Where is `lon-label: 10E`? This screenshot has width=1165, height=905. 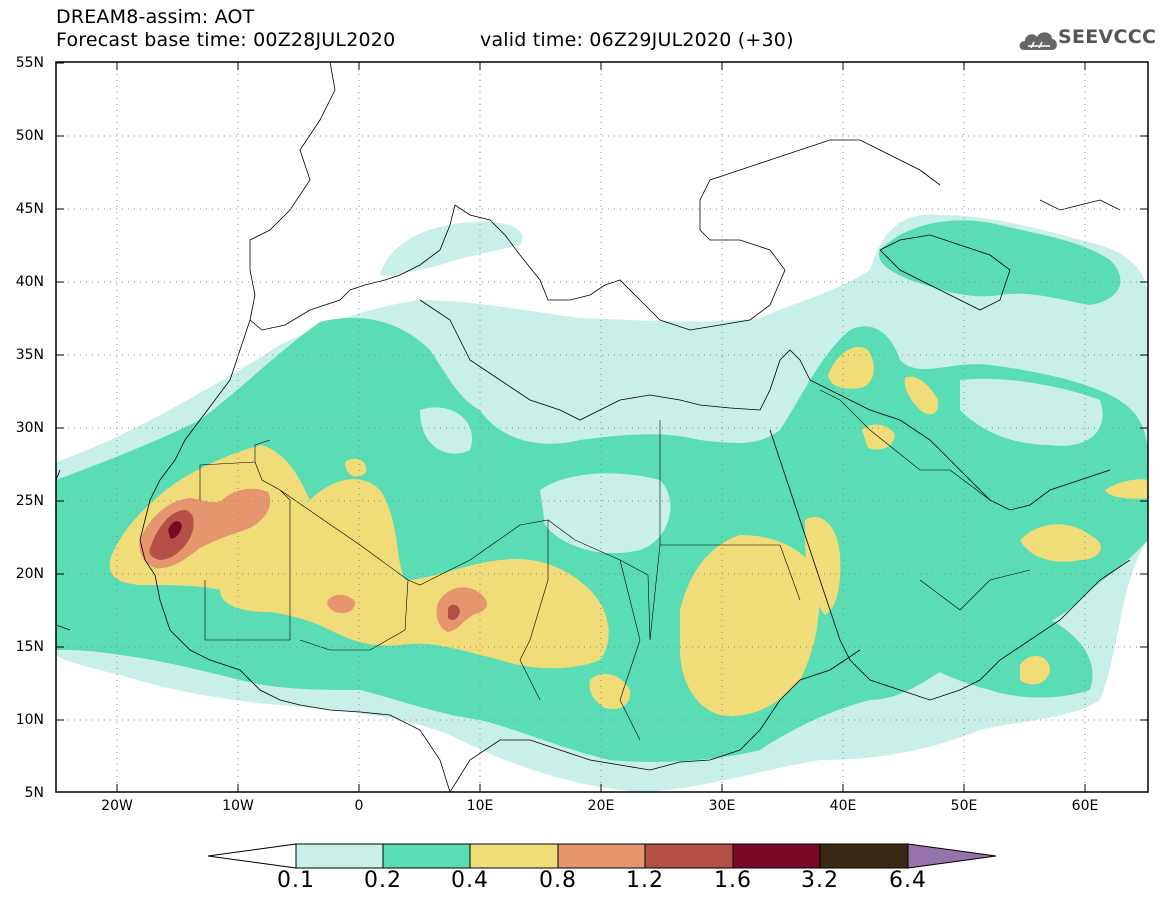
lon-label: 10E is located at coordinates (480, 806).